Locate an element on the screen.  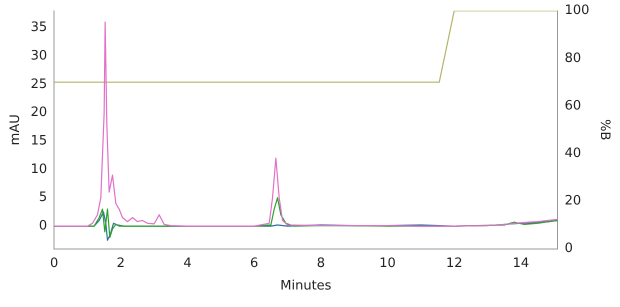
x-axis-title: Minutes is located at coordinates (306, 286).